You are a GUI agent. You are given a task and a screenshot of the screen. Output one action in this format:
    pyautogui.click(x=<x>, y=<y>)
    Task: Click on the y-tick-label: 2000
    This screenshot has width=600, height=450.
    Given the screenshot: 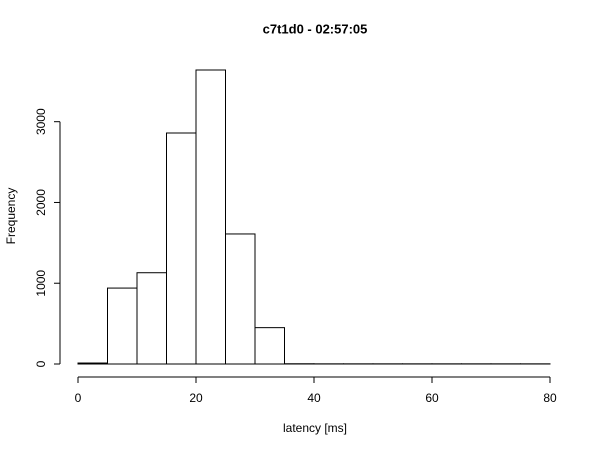 What is the action you would take?
    pyautogui.click(x=41, y=202)
    